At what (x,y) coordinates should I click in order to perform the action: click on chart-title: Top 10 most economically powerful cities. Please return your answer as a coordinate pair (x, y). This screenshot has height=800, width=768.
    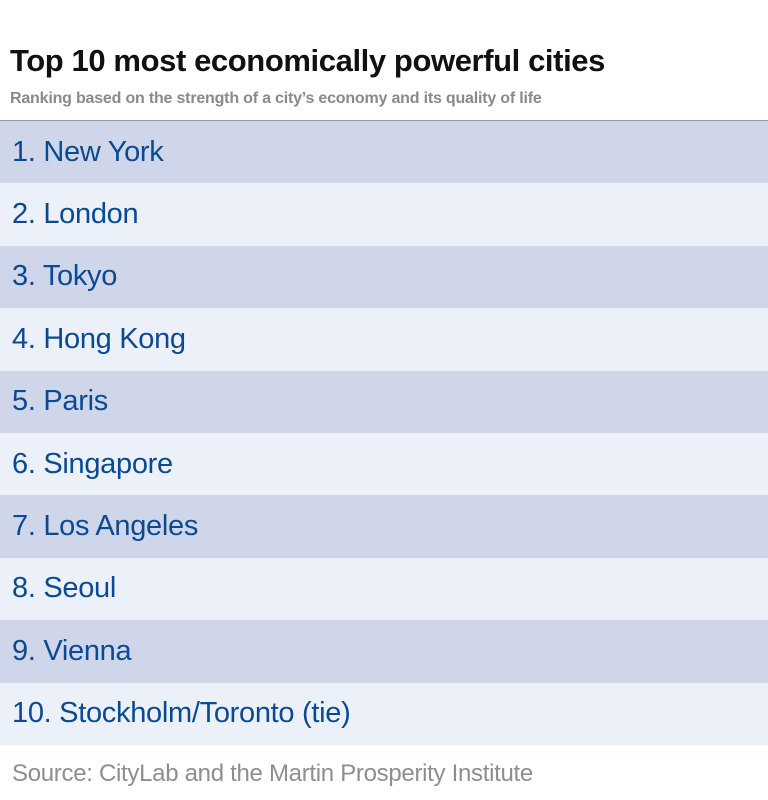
    Looking at the image, I should click on (307, 60).